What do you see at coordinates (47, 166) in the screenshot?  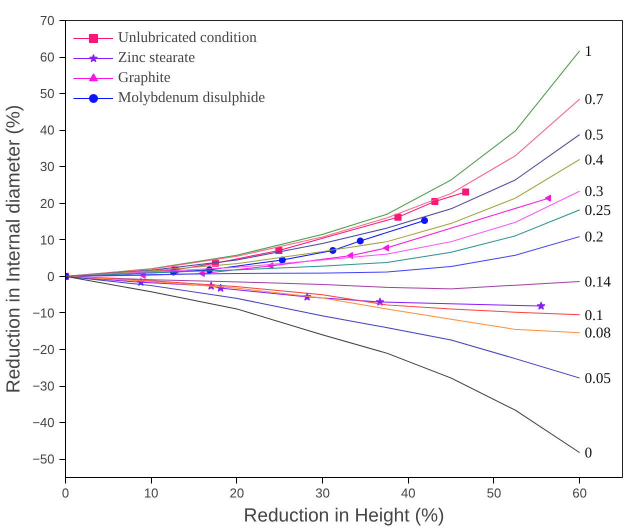 I see `y-tick-label: 30` at bounding box center [47, 166].